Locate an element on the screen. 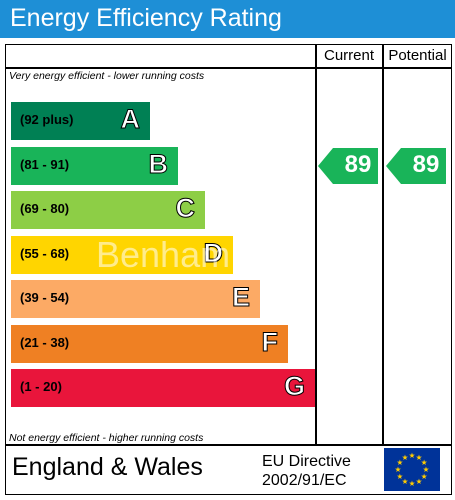 Image resolution: width=455 pixels, height=500 pixels. band-a: (92 plus) A is located at coordinates (80, 121).